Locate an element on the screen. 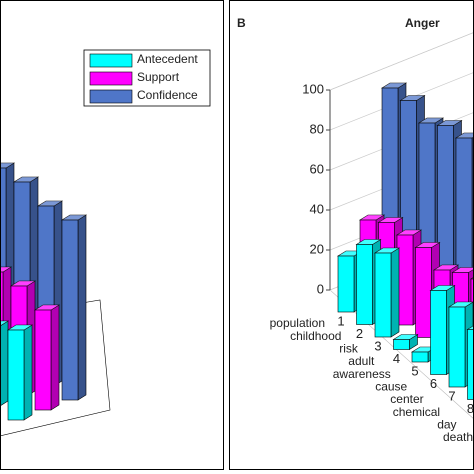 The width and height of the screenshot is (474, 474). x-tick-label: 5 is located at coordinates (414, 370).